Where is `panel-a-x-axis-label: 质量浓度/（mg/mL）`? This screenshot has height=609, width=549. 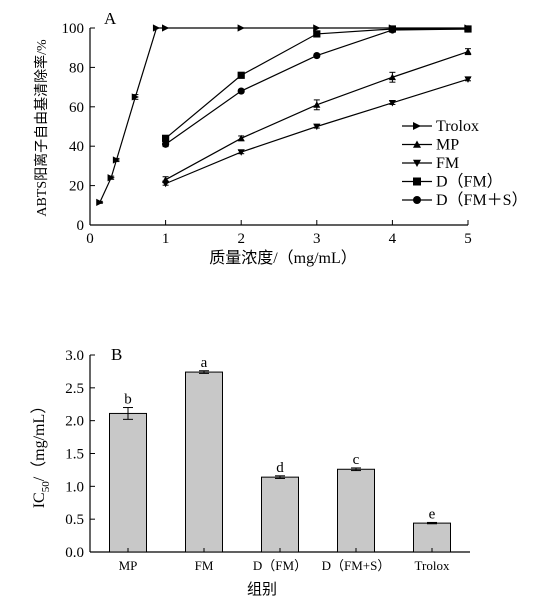 panel-a-x-axis-label: 质量浓度/（mg/mL） is located at coordinates (283, 258).